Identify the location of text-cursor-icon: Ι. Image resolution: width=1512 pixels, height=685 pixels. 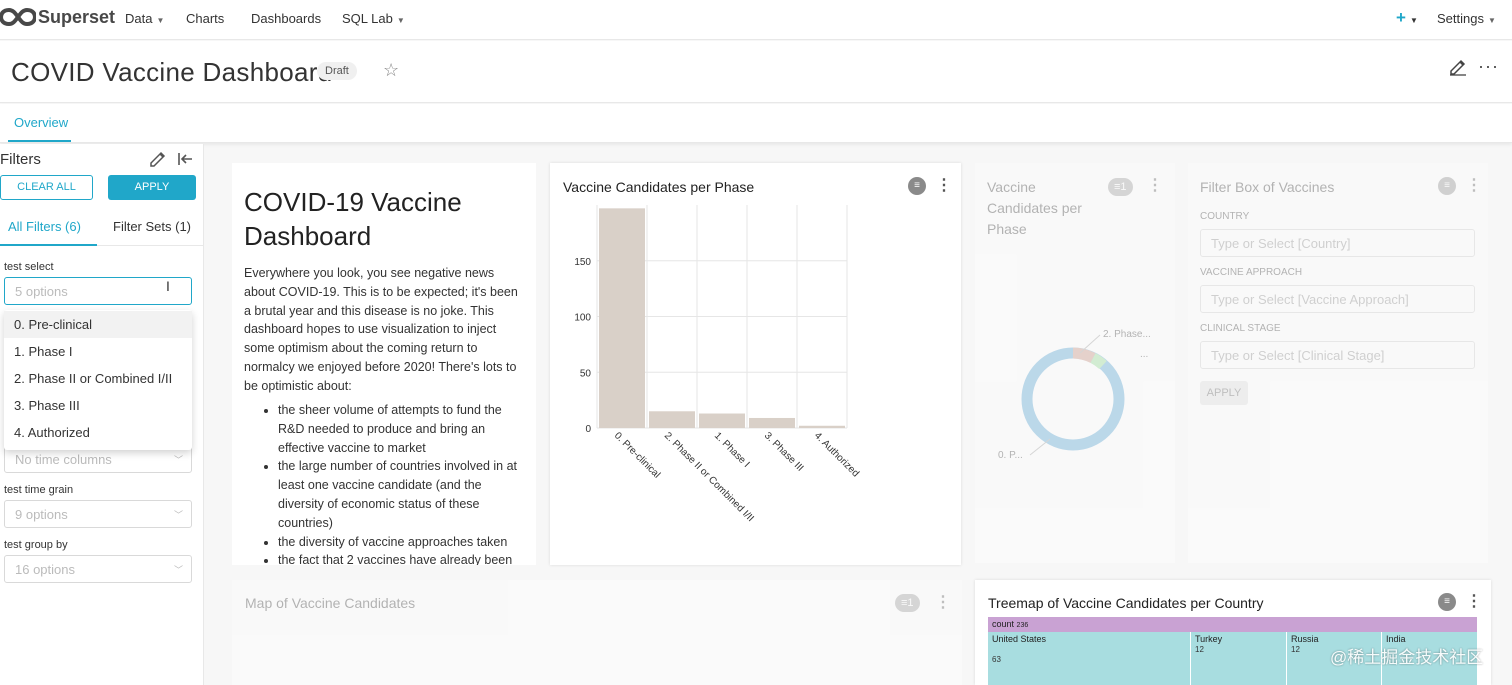
(168, 286).